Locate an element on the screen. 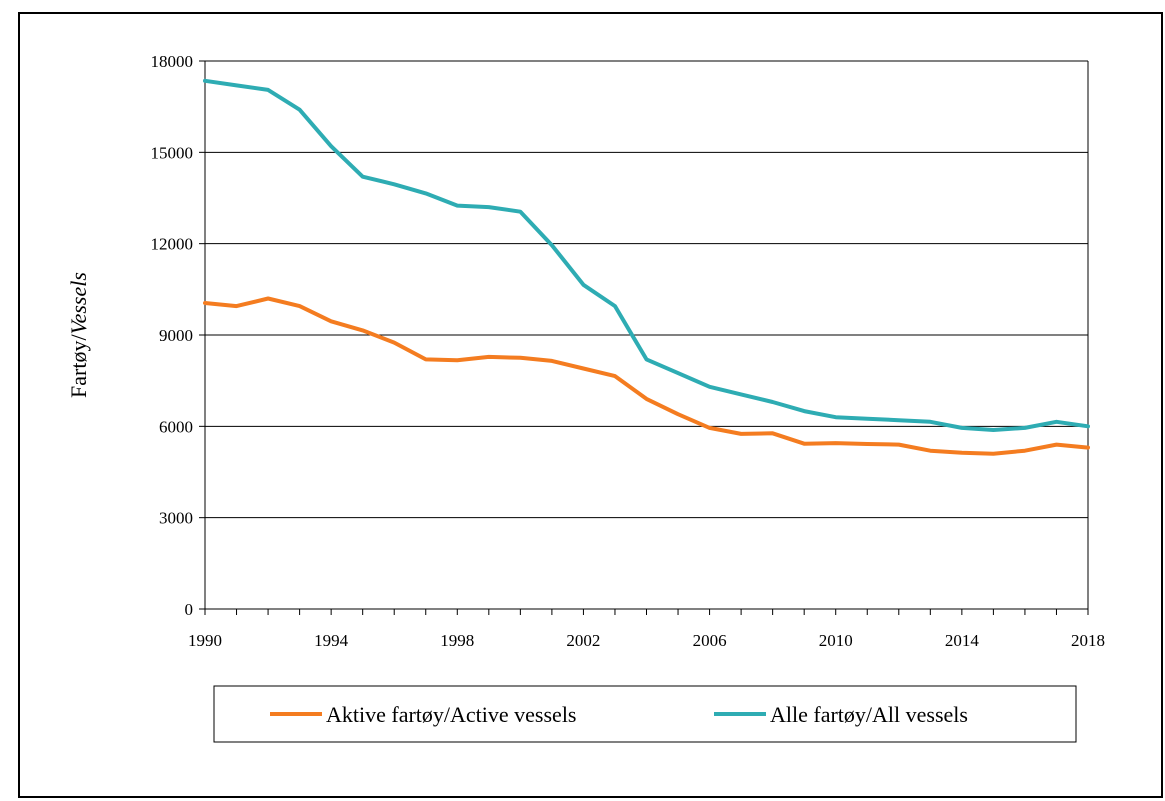 This screenshot has width=1165, height=801. y-tick-label-6000: 6000 is located at coordinates (176, 426).